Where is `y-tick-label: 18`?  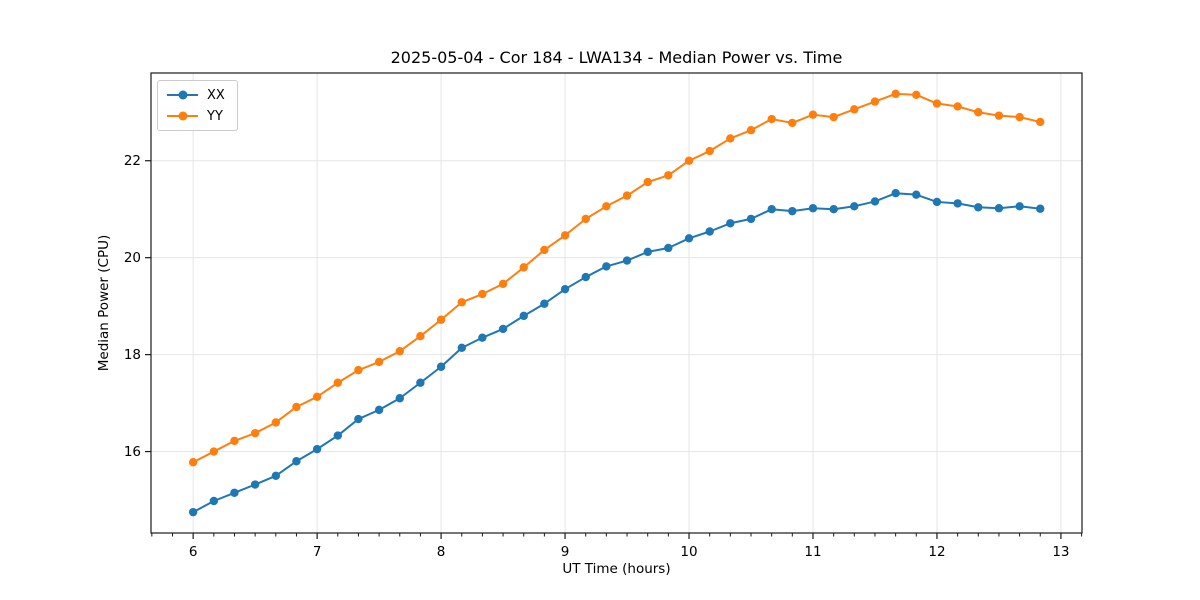 y-tick-label: 18 is located at coordinates (132, 355).